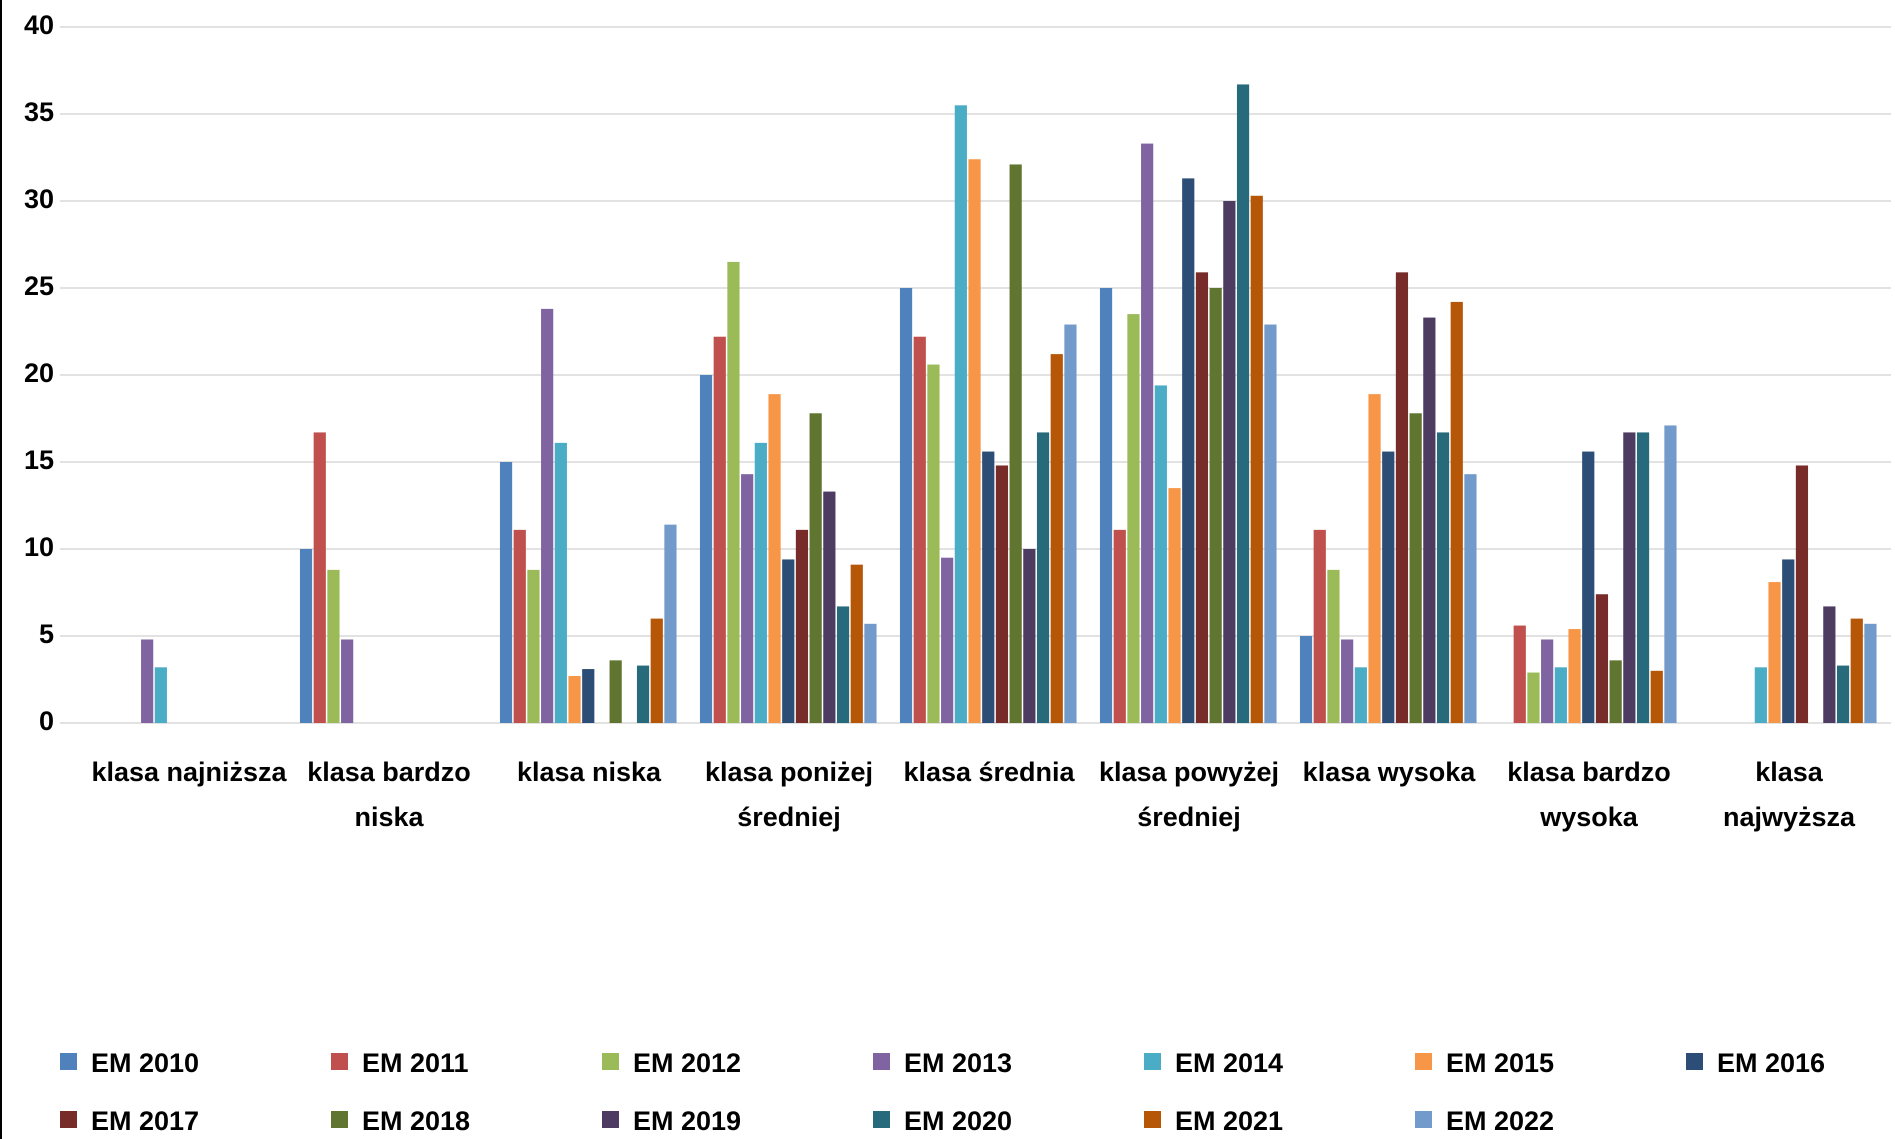 This screenshot has height=1139, width=1895. Describe the element at coordinates (589, 772) in the screenshot. I see `x-tick-label: klasa niska` at that location.